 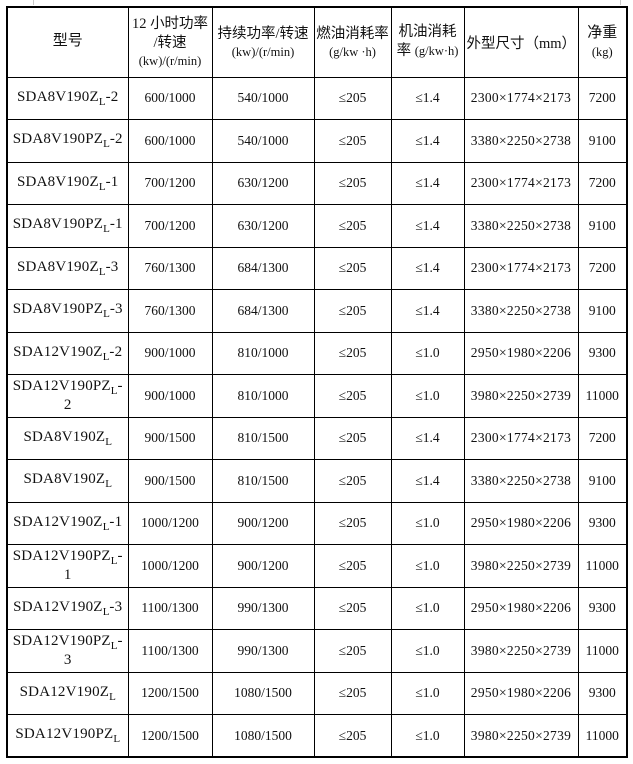 I want to click on header-oil-rate: 机油消耗 率 (g/kw·h), so click(x=427, y=42).